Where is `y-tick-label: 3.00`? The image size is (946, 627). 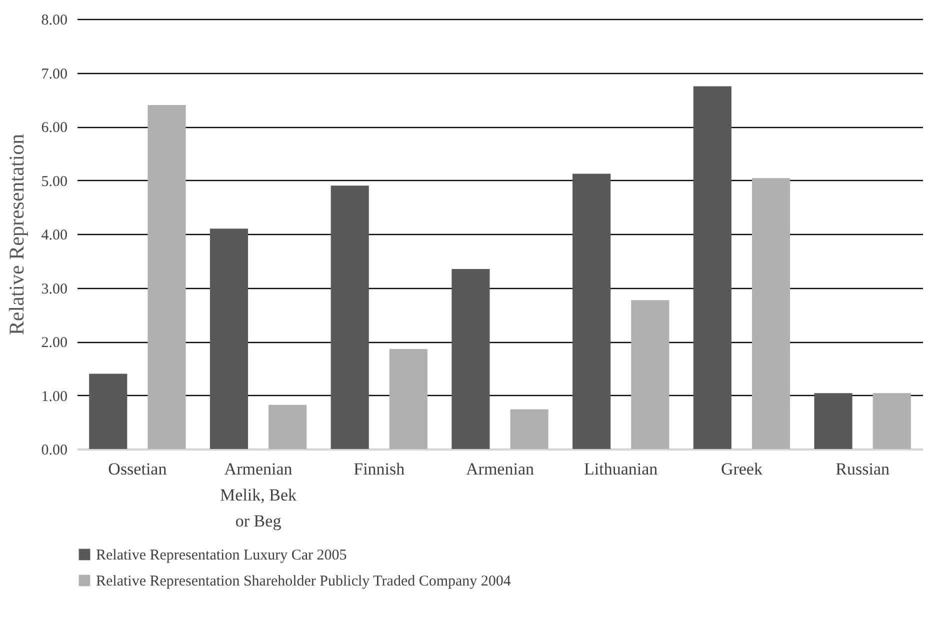 y-tick-label: 3.00 is located at coordinates (54, 289).